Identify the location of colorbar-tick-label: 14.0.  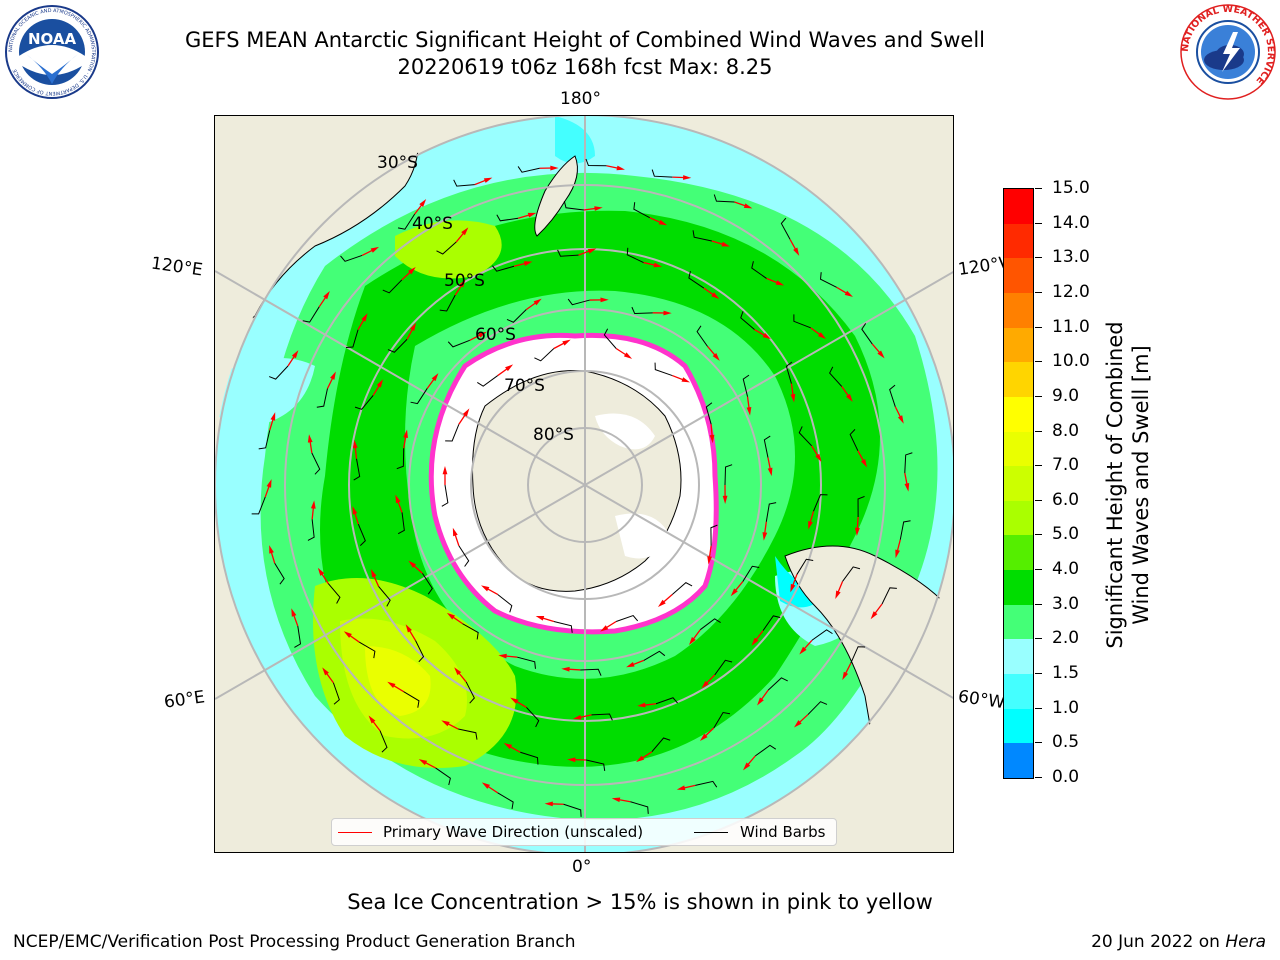
(1071, 222).